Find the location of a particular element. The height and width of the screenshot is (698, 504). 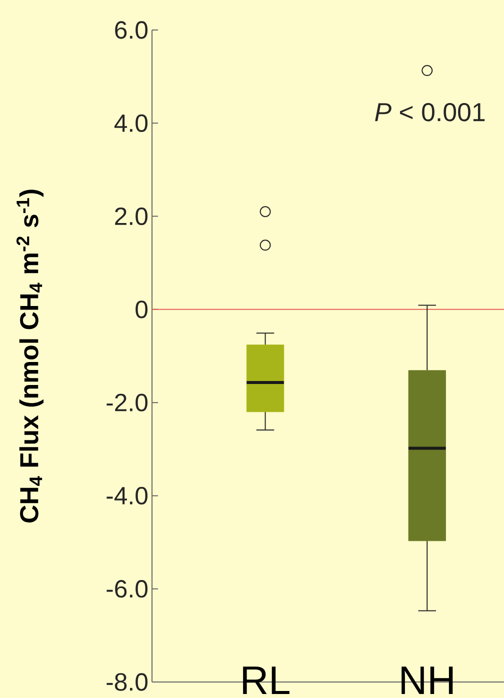

annotation: P < 0.001 is located at coordinates (430, 112).